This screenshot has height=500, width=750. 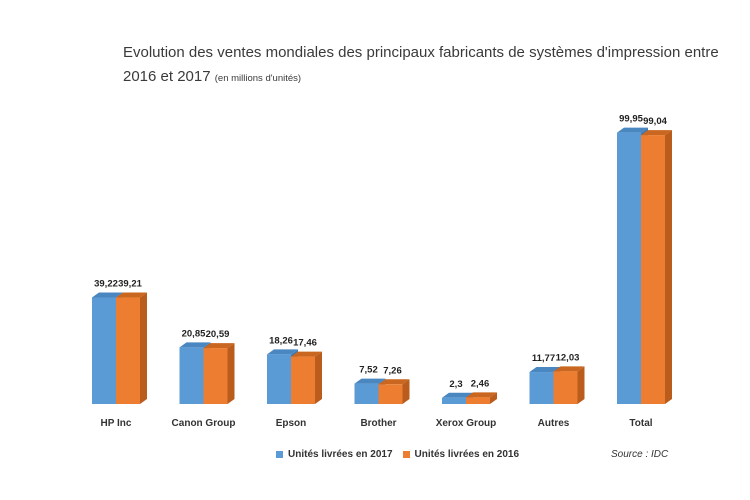 I want to click on bar-autres-2016, so click(x=569, y=385).